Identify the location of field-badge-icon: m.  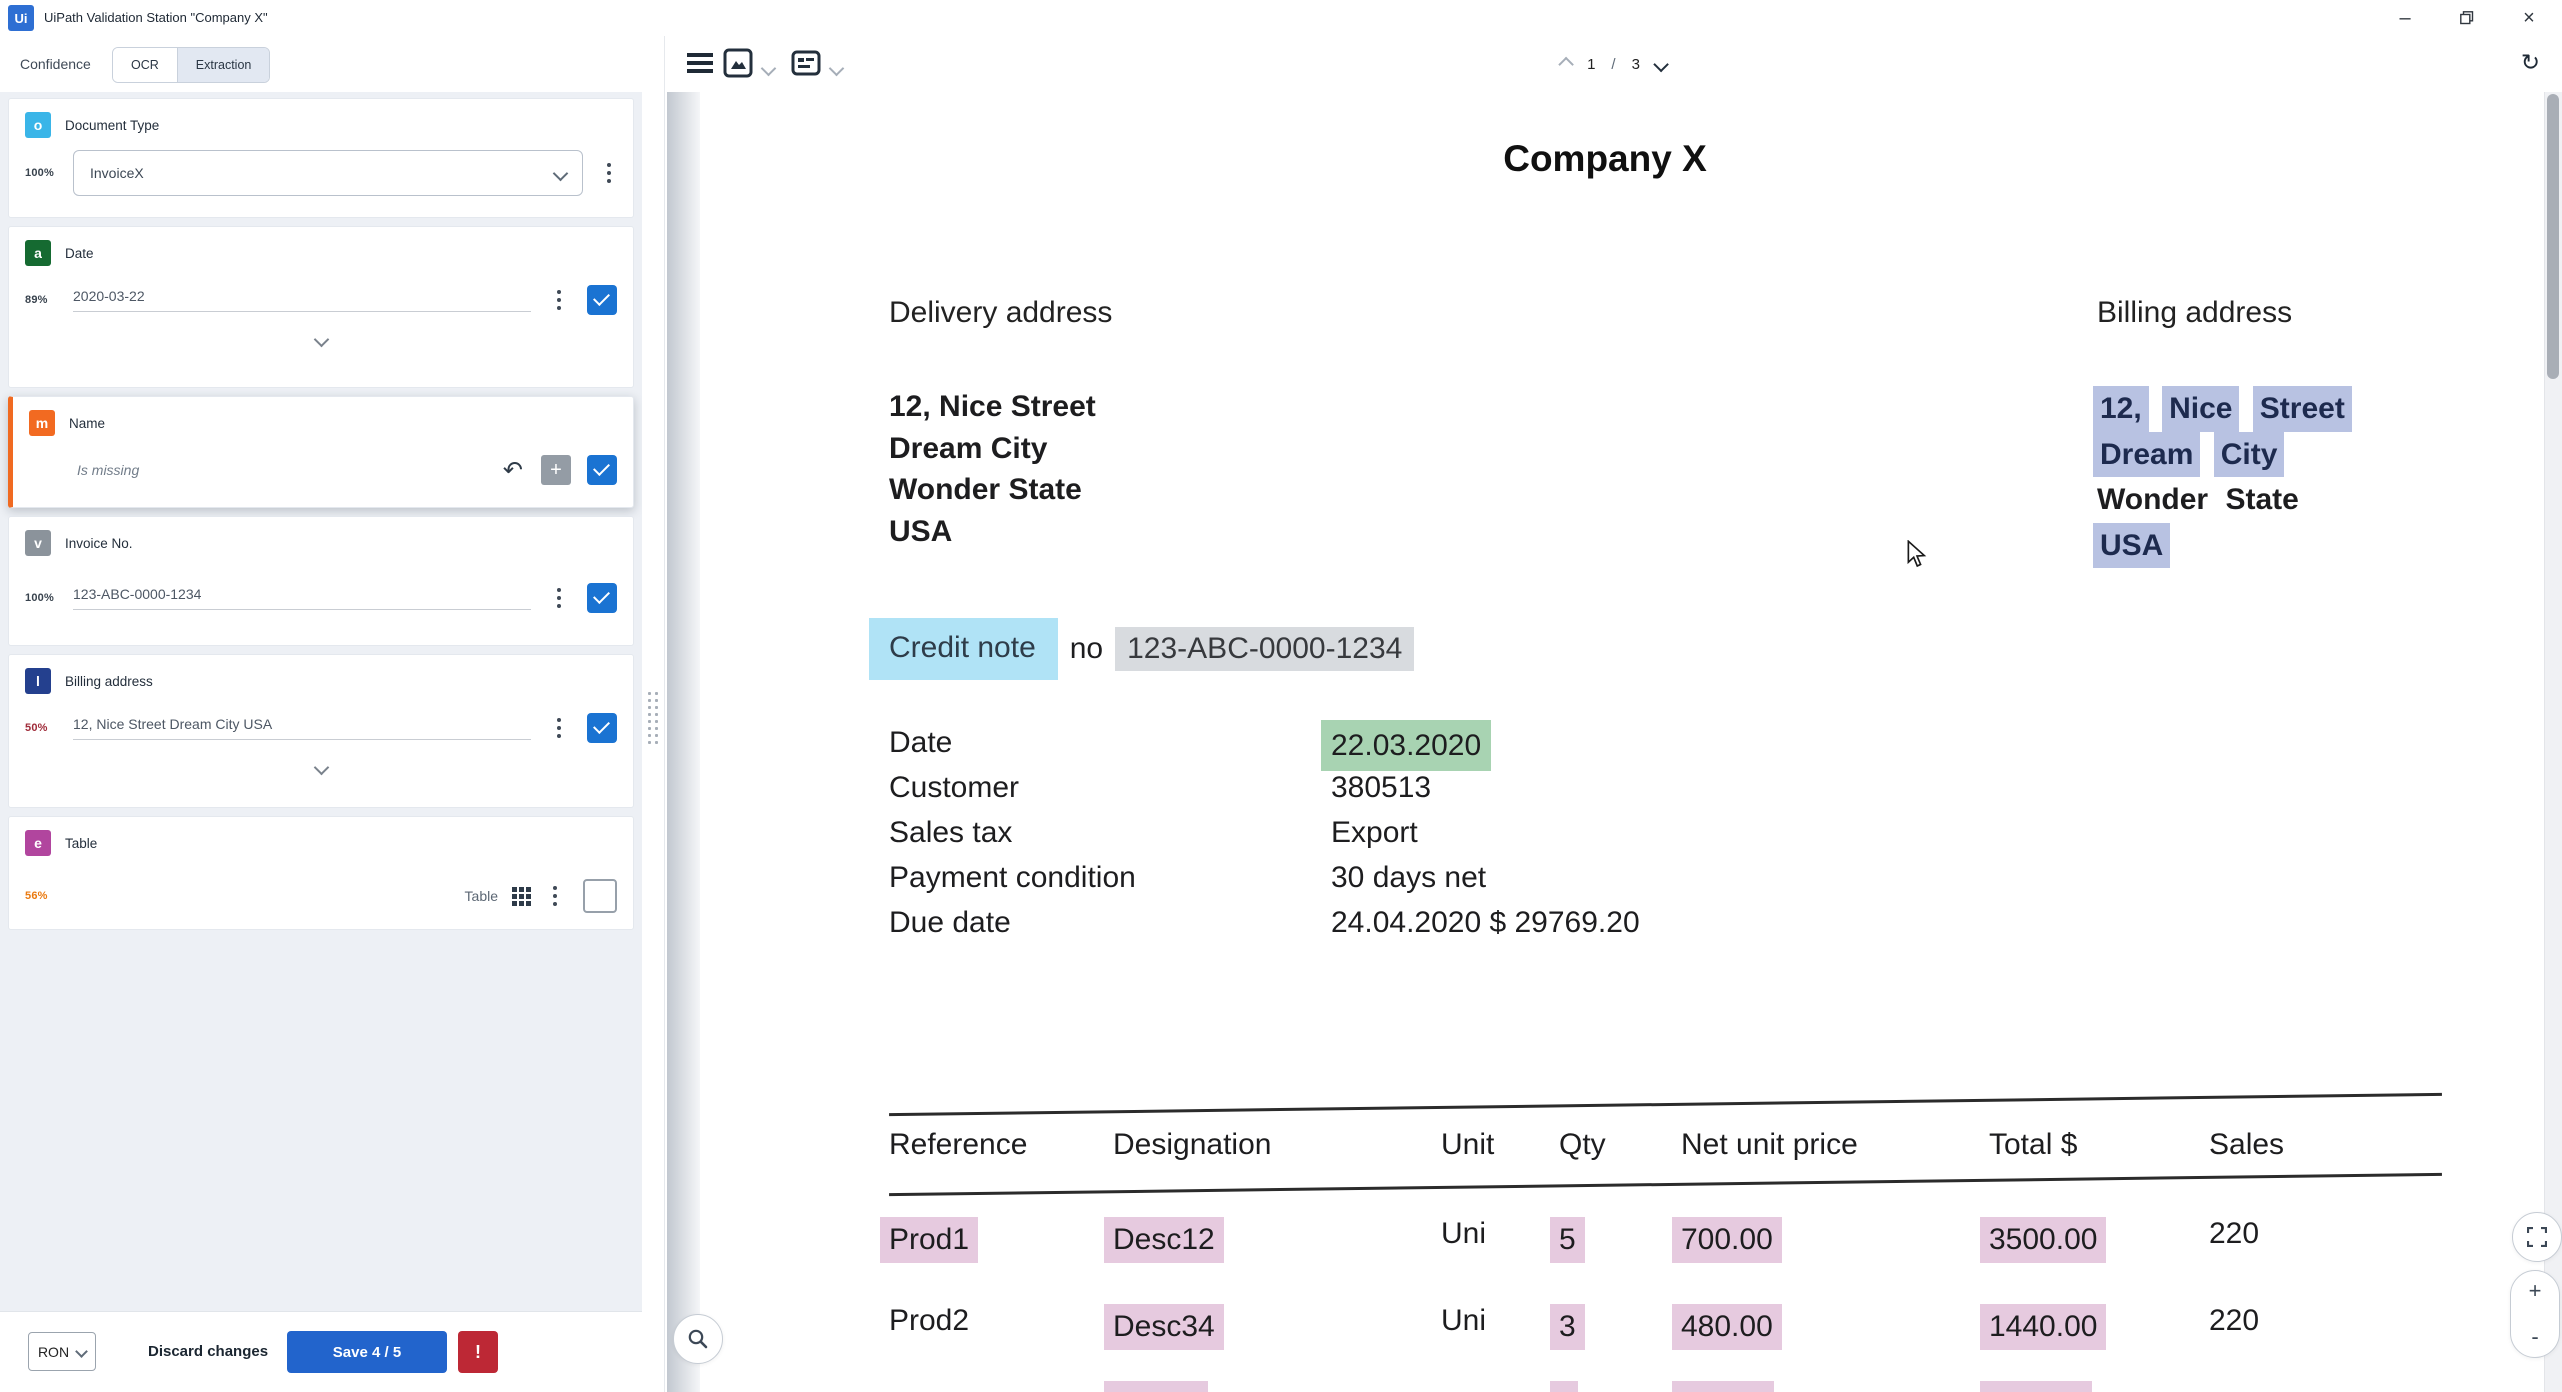
(42, 423).